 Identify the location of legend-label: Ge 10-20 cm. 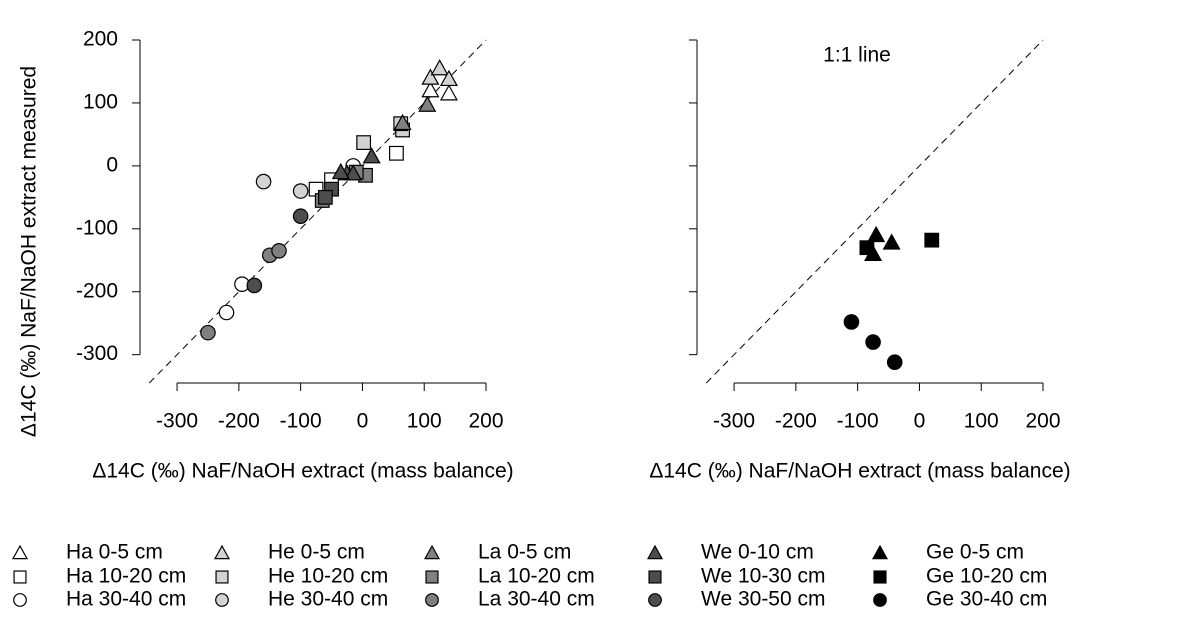
(986, 576).